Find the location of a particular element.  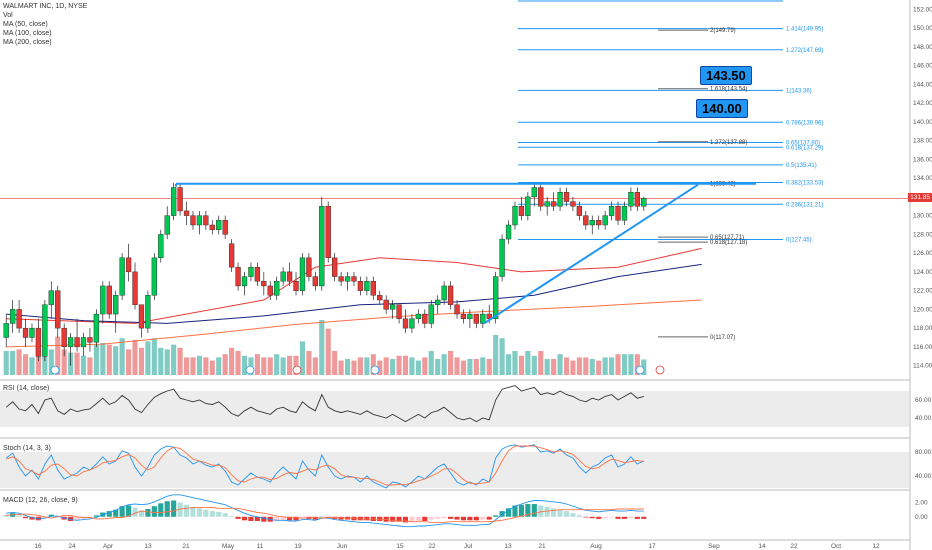

fib-label-left: 2(149.79) is located at coordinates (723, 31).